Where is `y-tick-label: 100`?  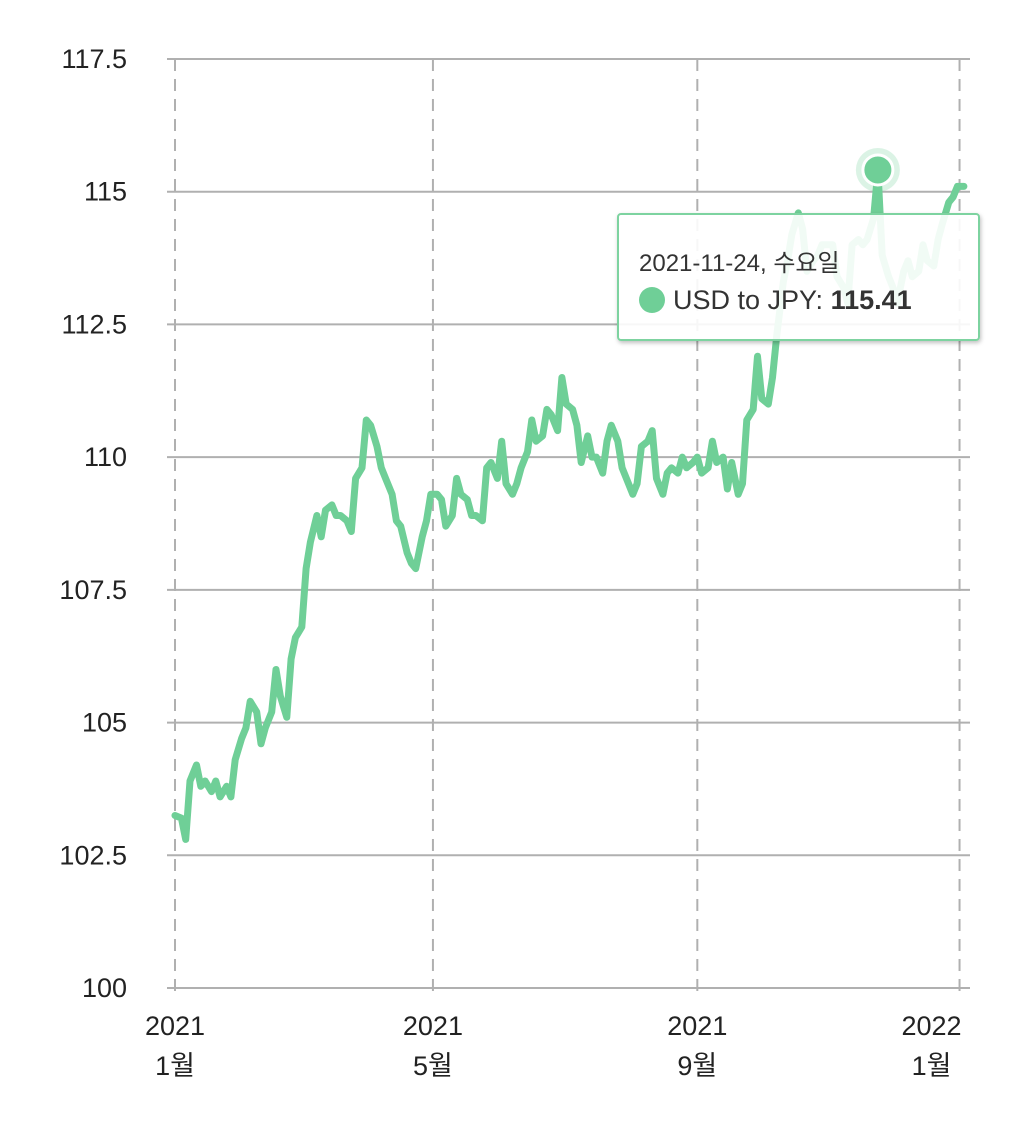
y-tick-label: 100 is located at coordinates (104, 988).